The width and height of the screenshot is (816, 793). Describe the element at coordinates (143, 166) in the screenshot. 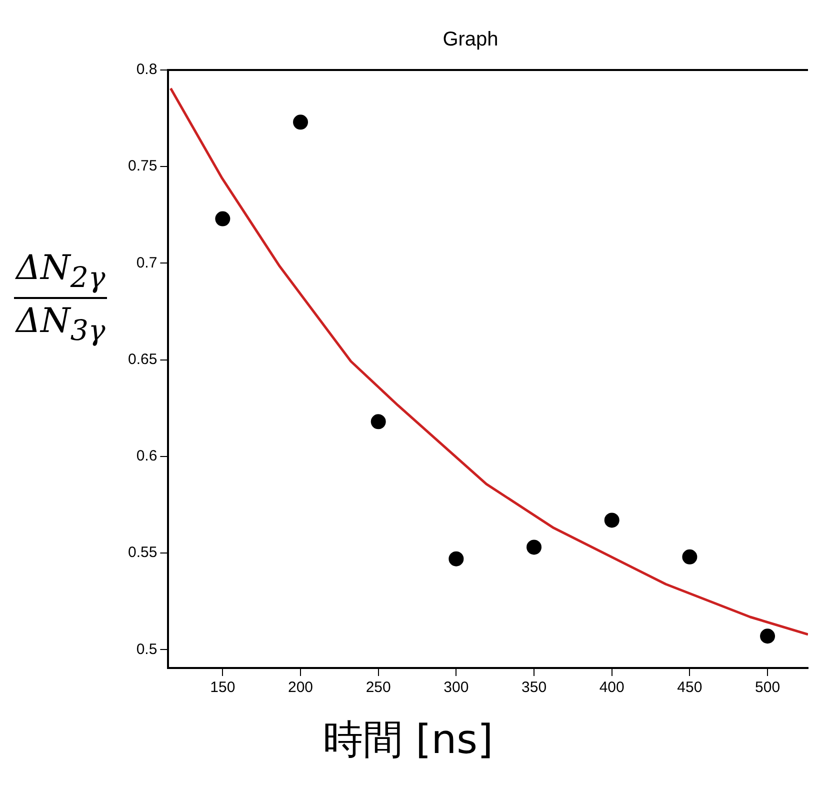

I see `y-tick-label: 0.75` at that location.